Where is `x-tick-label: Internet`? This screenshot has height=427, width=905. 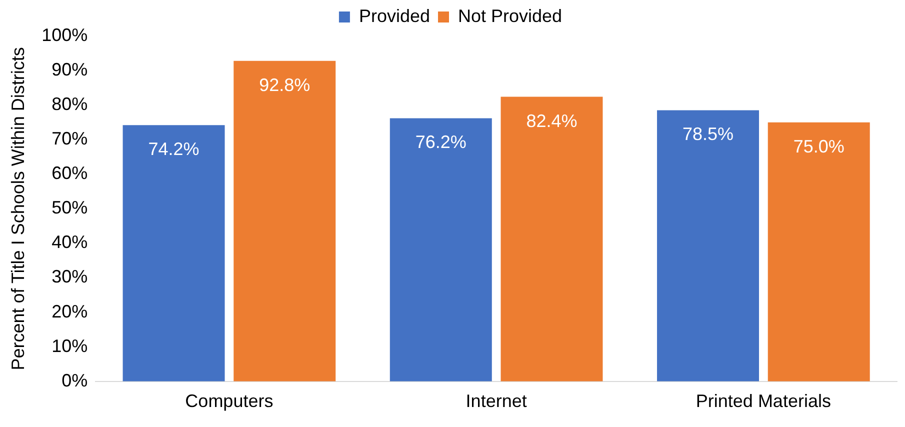
x-tick-label: Internet is located at coordinates (496, 401).